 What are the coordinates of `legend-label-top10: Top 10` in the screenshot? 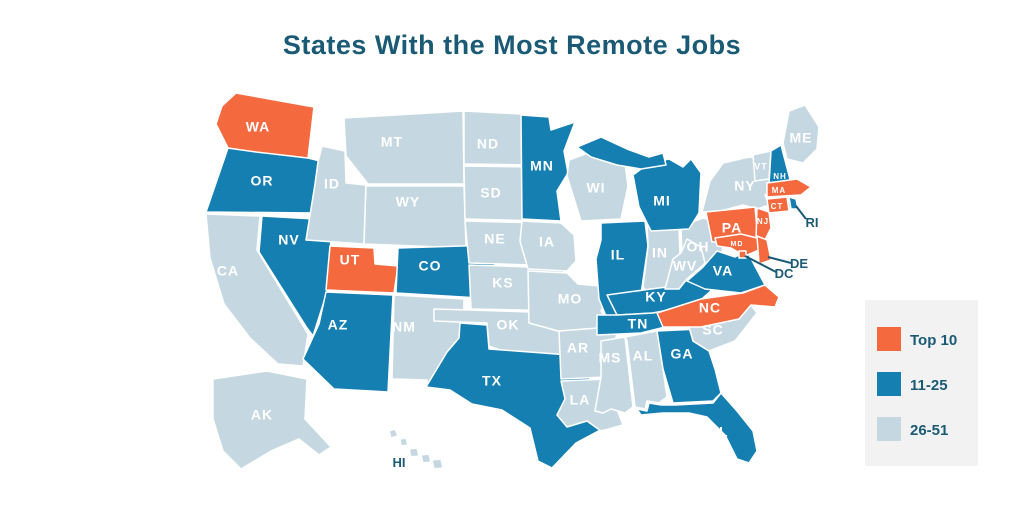 It's located at (933, 340).